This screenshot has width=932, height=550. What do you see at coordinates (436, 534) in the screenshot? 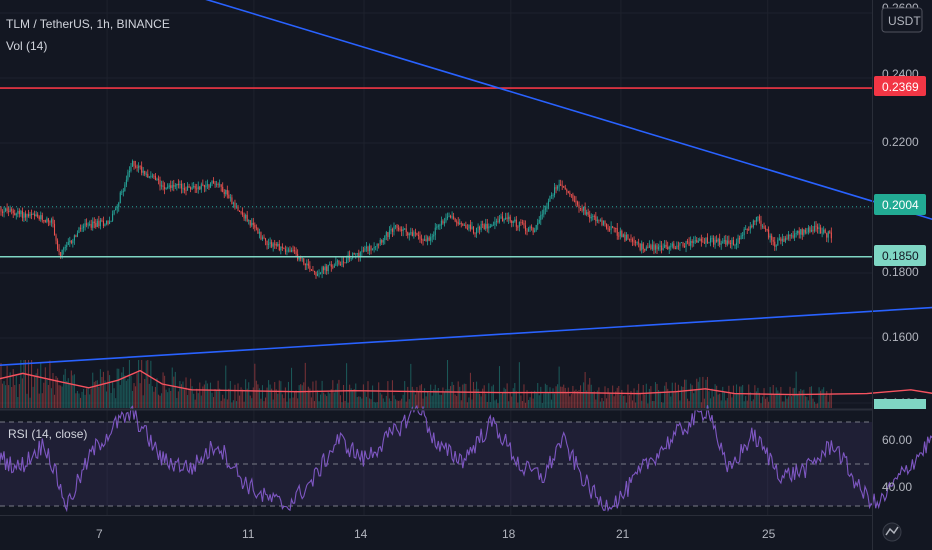
I see `time-axis: 7 11 14 18 21 25` at bounding box center [436, 534].